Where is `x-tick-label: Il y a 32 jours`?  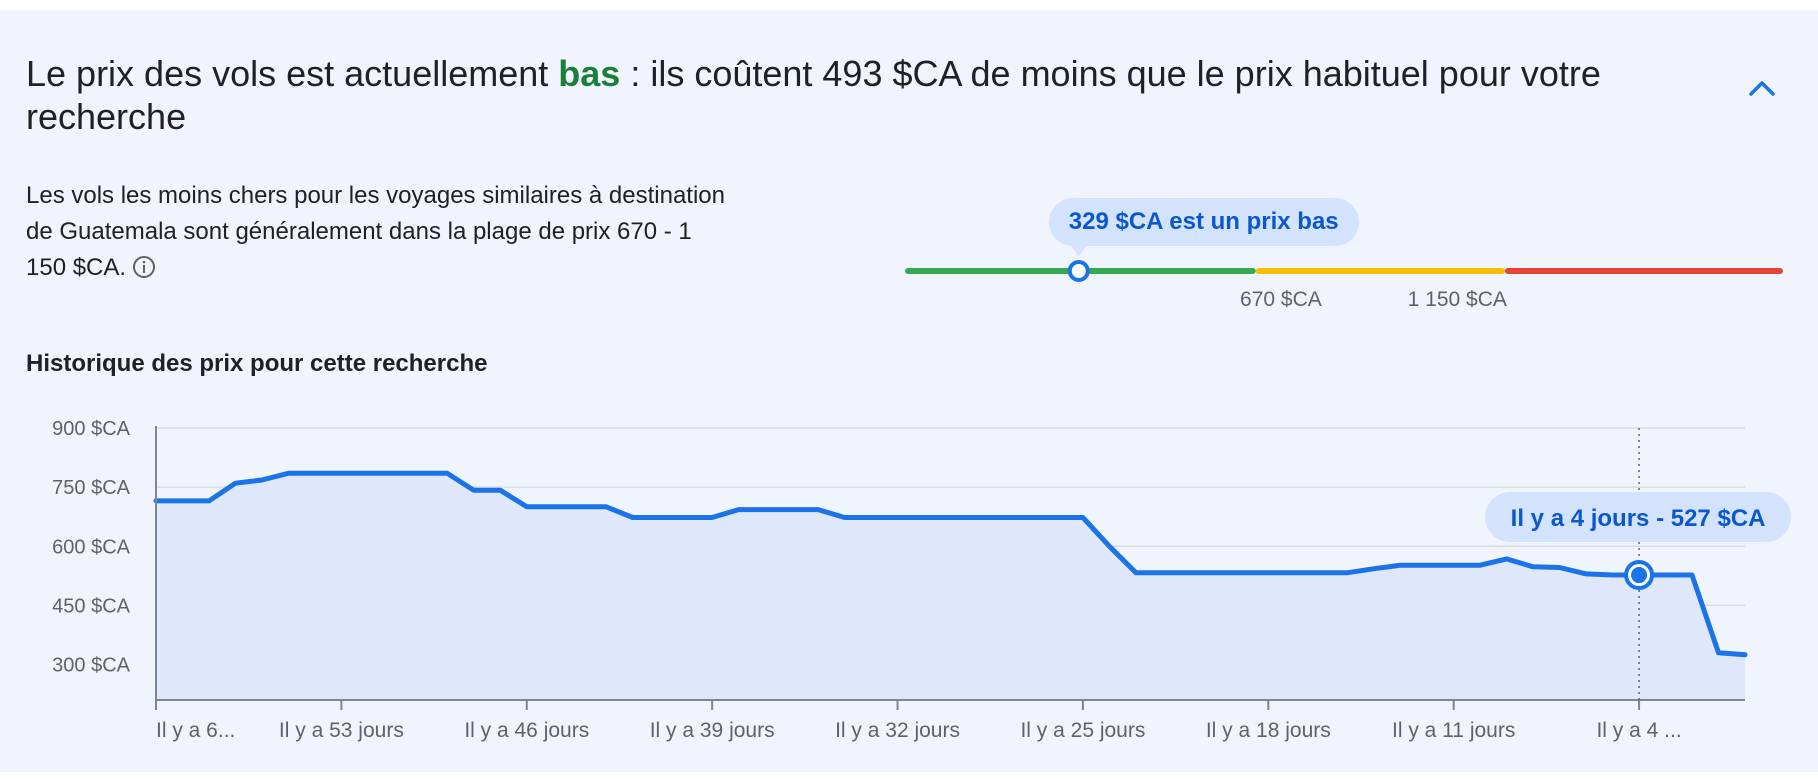 x-tick-label: Il y a 32 jours is located at coordinates (897, 730).